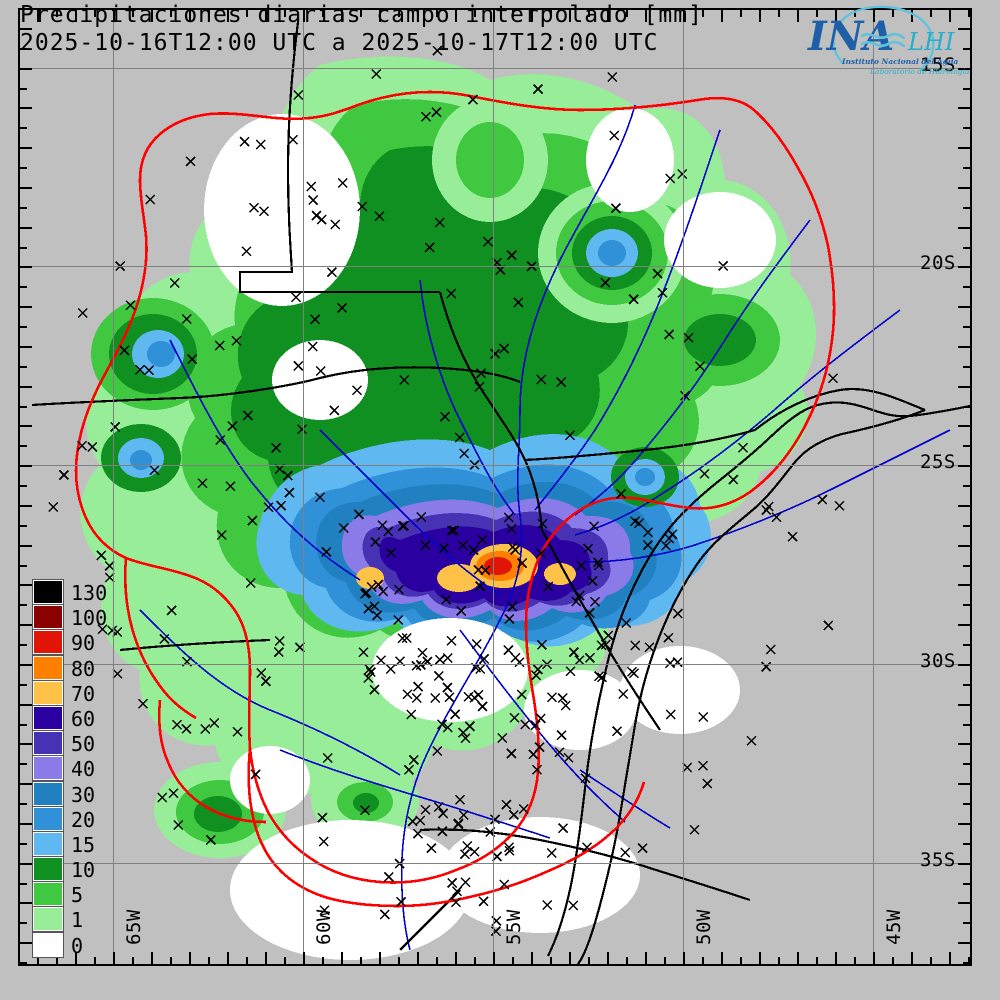  Describe the element at coordinates (23, 207) in the screenshot. I see `tick-left--18.5` at that location.